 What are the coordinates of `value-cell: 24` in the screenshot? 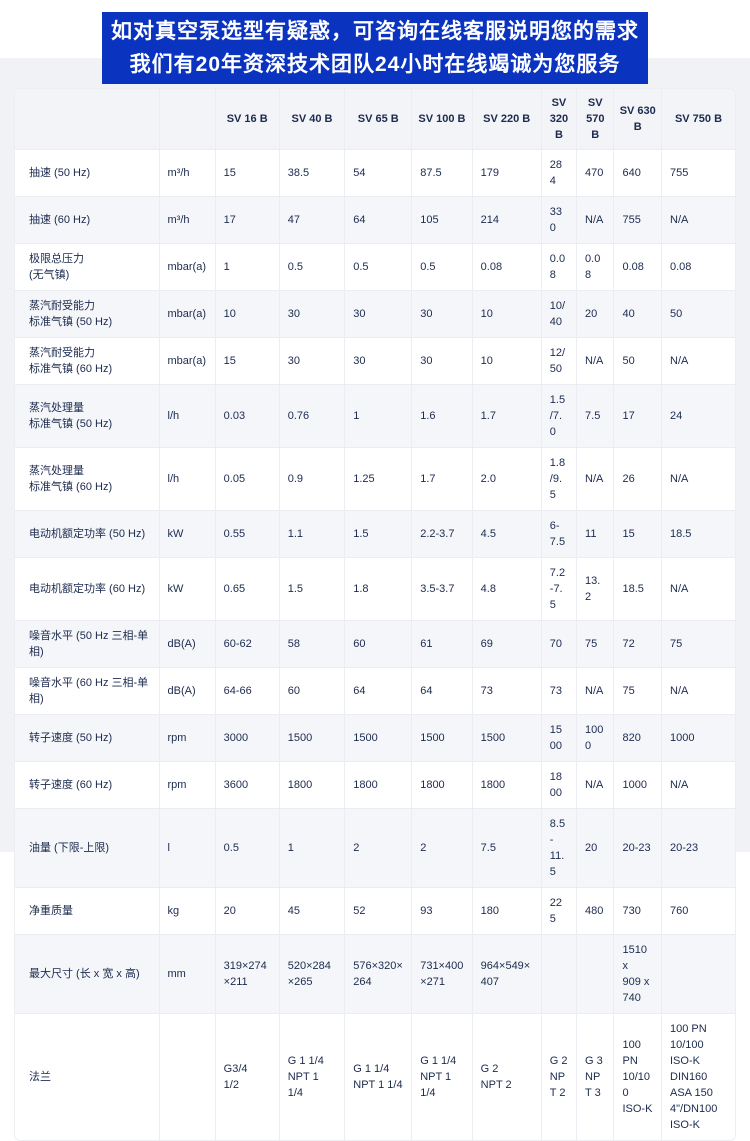 It's located at (698, 416).